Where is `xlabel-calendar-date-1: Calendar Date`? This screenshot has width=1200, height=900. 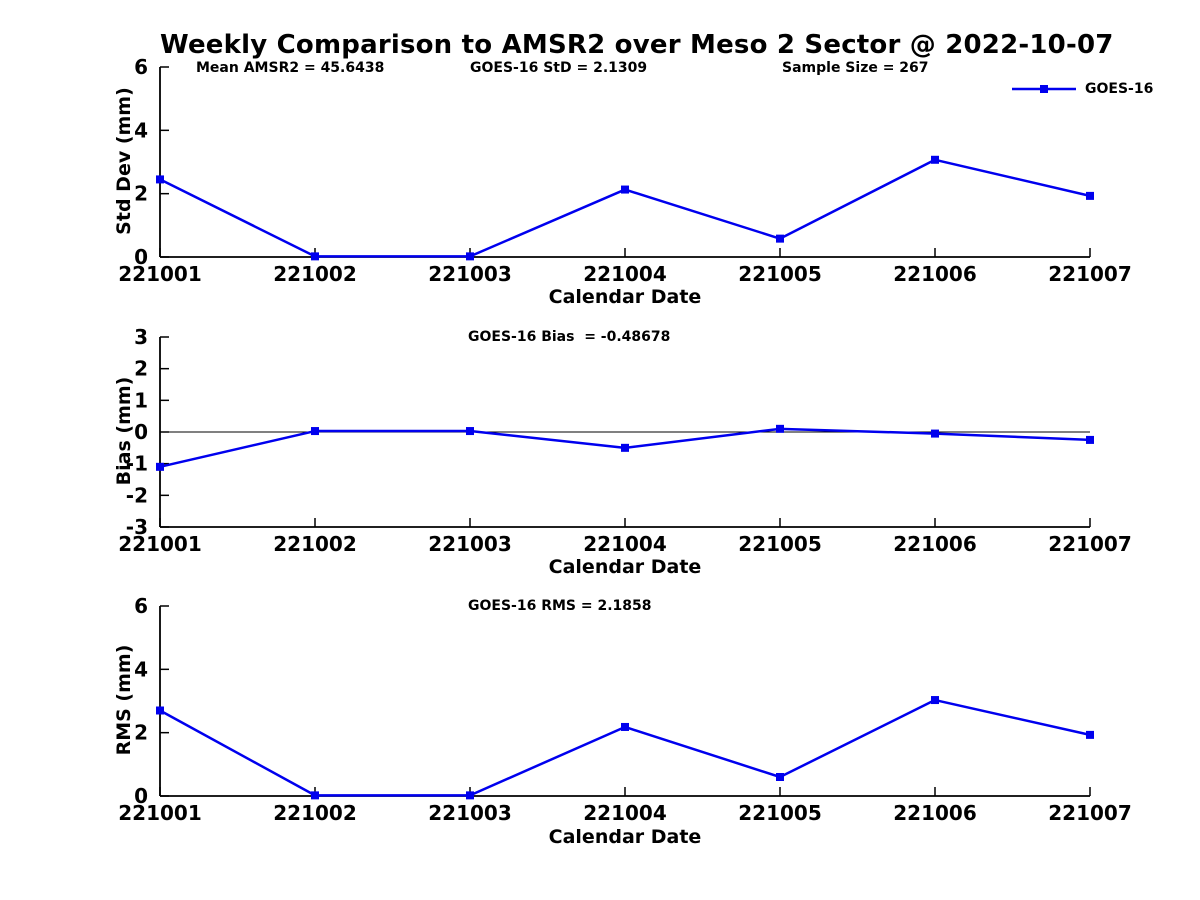
xlabel-calendar-date-1: Calendar Date is located at coordinates (625, 297).